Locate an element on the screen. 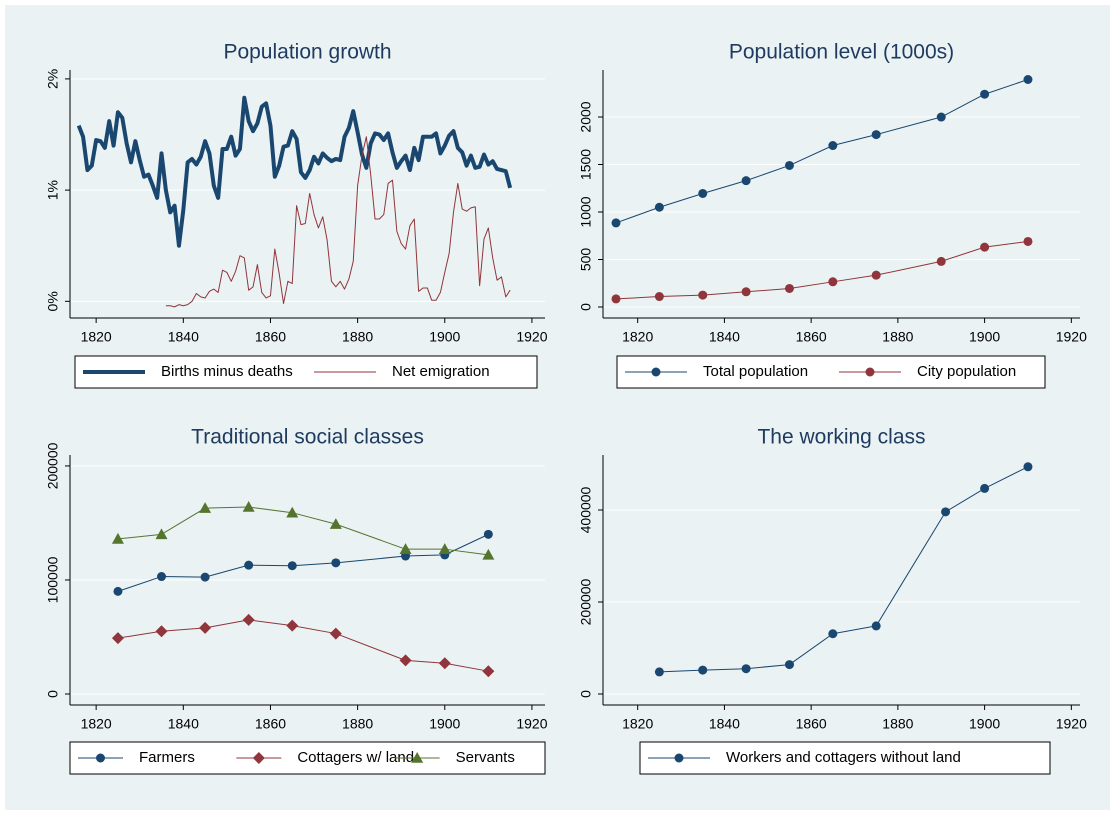 The width and height of the screenshot is (1116, 814). y-tick-label: 400000 is located at coordinates (586, 509).